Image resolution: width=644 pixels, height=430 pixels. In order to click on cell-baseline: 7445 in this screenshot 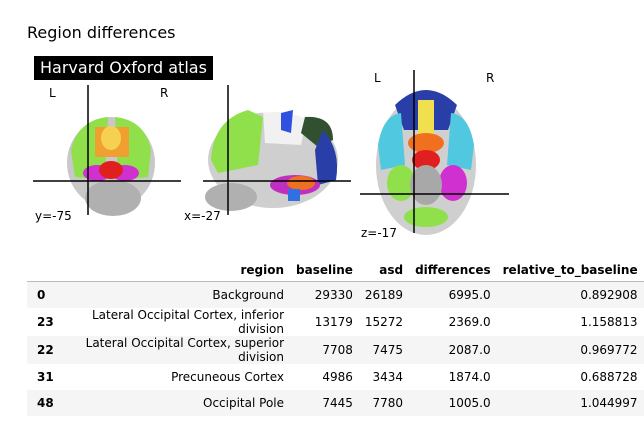, I will do `click(337, 403)`.